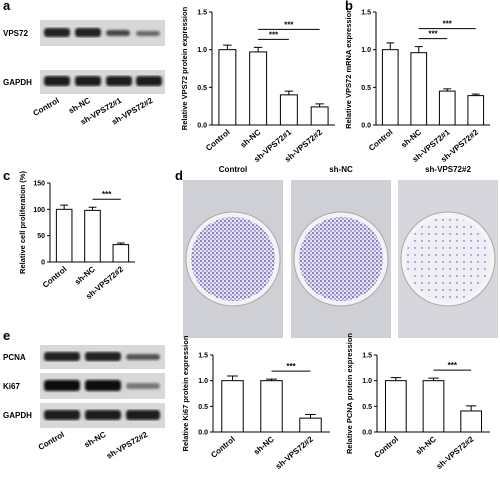 This screenshot has width=500, height=483. What do you see at coordinates (348, 68) in the screenshot?
I see `y-axis-label: Relative VPS72 mRNA expression` at bounding box center [348, 68].